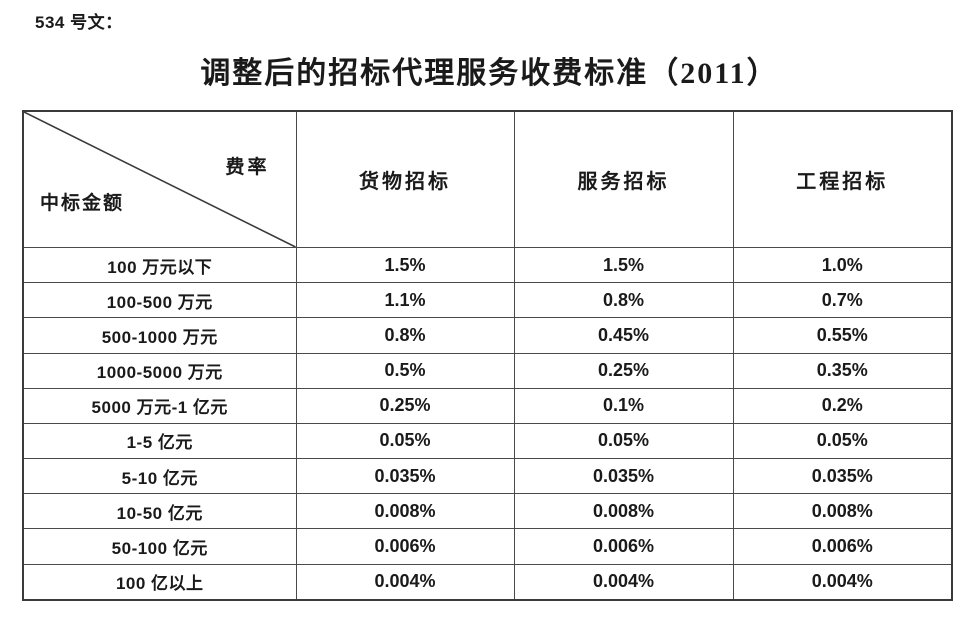 The image size is (979, 629). What do you see at coordinates (159, 546) in the screenshot?
I see `row-label: 50-100 亿元` at bounding box center [159, 546].